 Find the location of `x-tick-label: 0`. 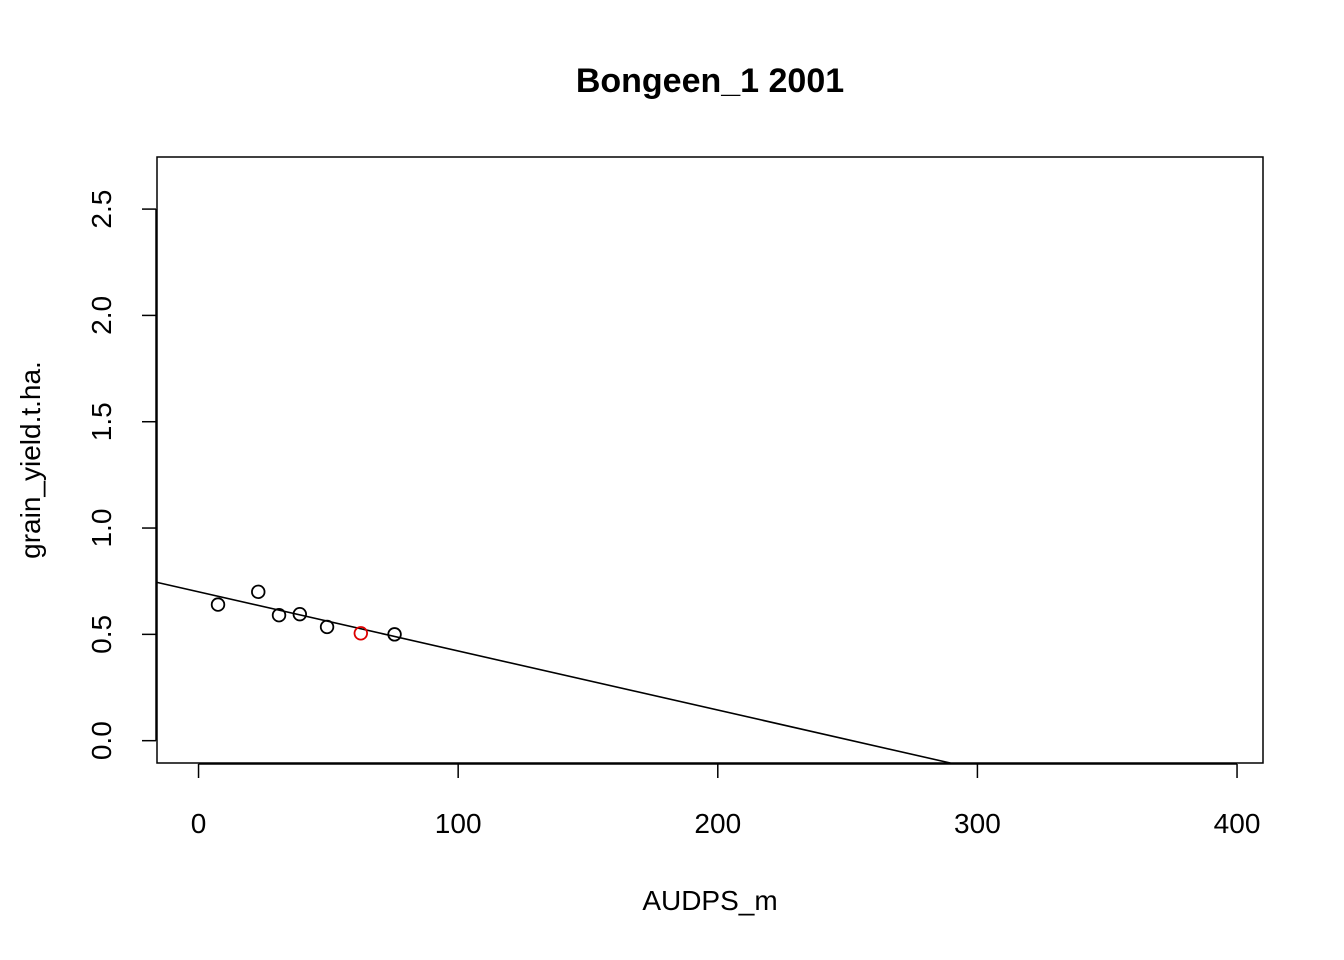

x-tick-label: 0 is located at coordinates (199, 823).